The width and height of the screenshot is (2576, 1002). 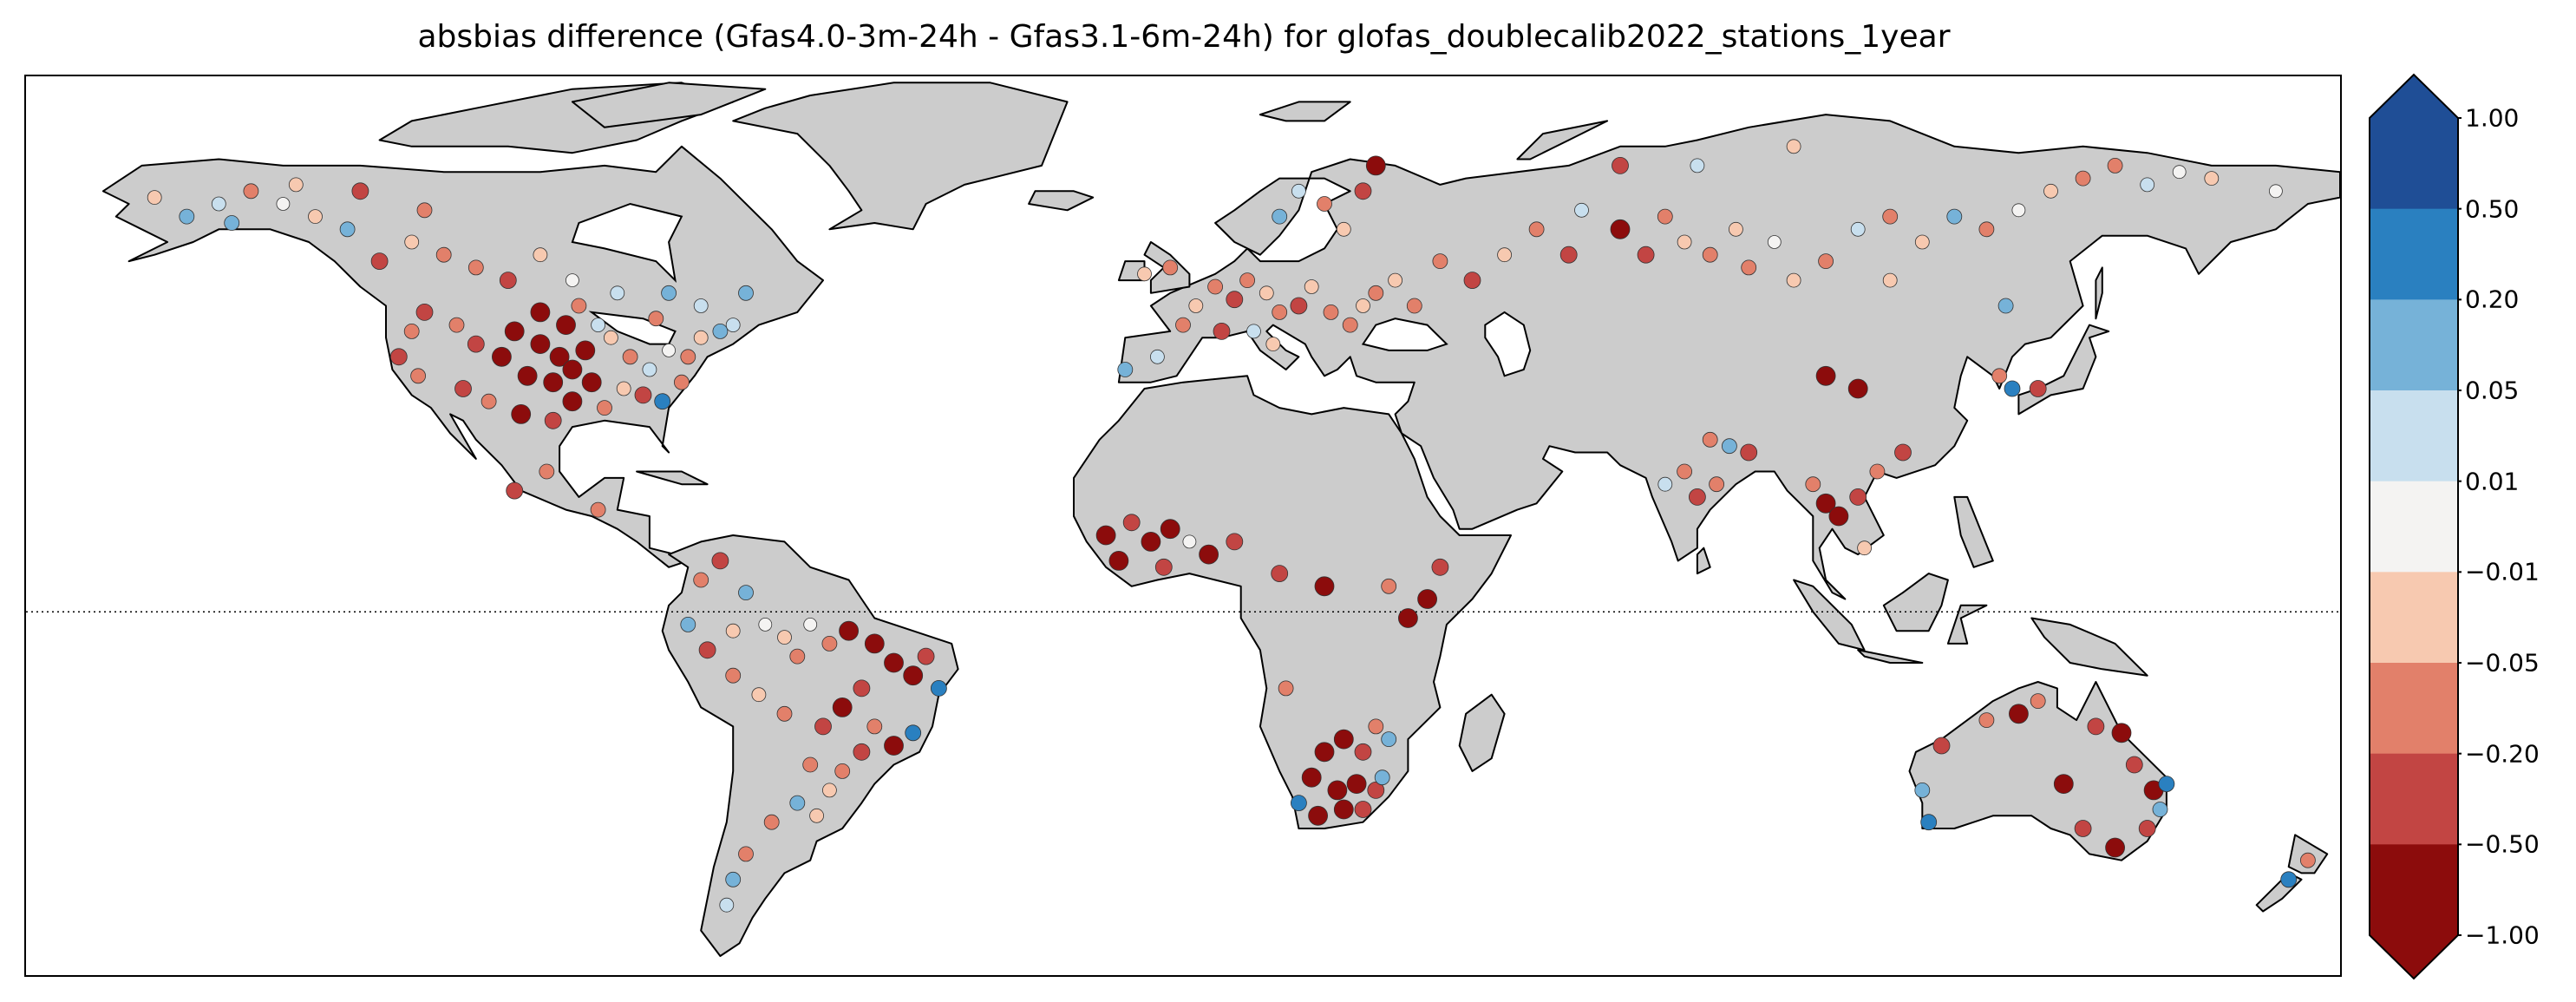 What do you see at coordinates (627, 242) in the screenshot?
I see `water-hudson-bay` at bounding box center [627, 242].